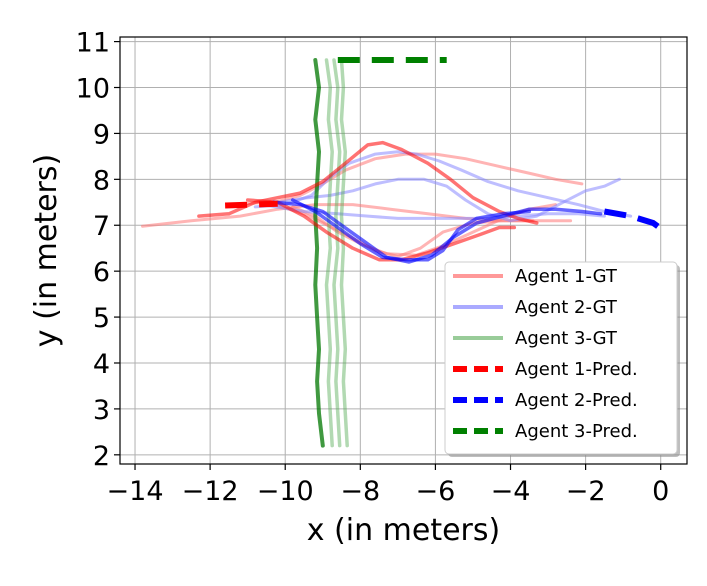 This screenshot has height=586, width=707. I want to click on y-tick-label: 6, so click(101, 272).